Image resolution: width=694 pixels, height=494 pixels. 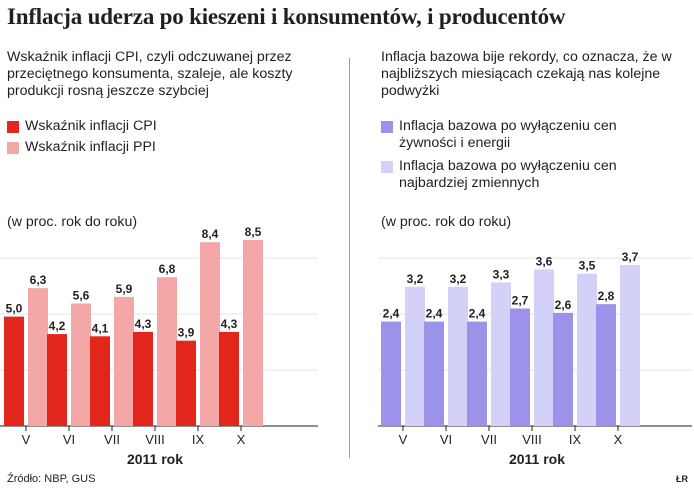 What do you see at coordinates (124, 289) in the screenshot?
I see `bar-value-label: 5,9` at bounding box center [124, 289].